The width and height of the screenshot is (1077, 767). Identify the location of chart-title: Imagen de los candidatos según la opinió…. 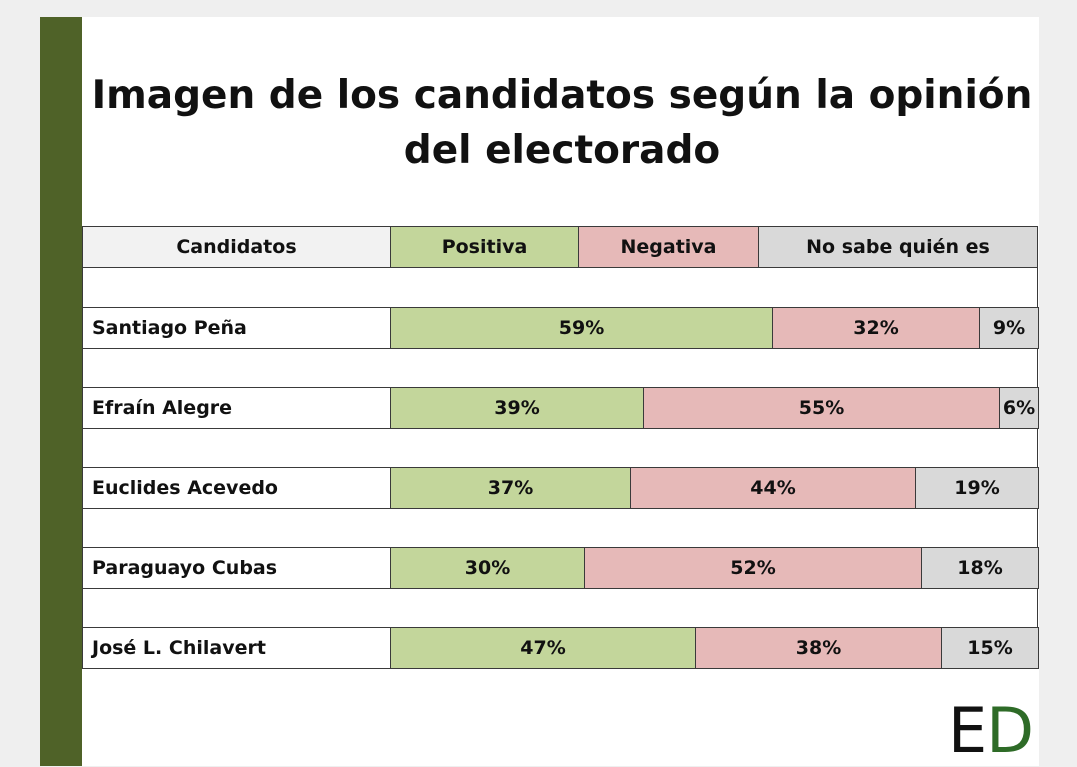
(562, 123).